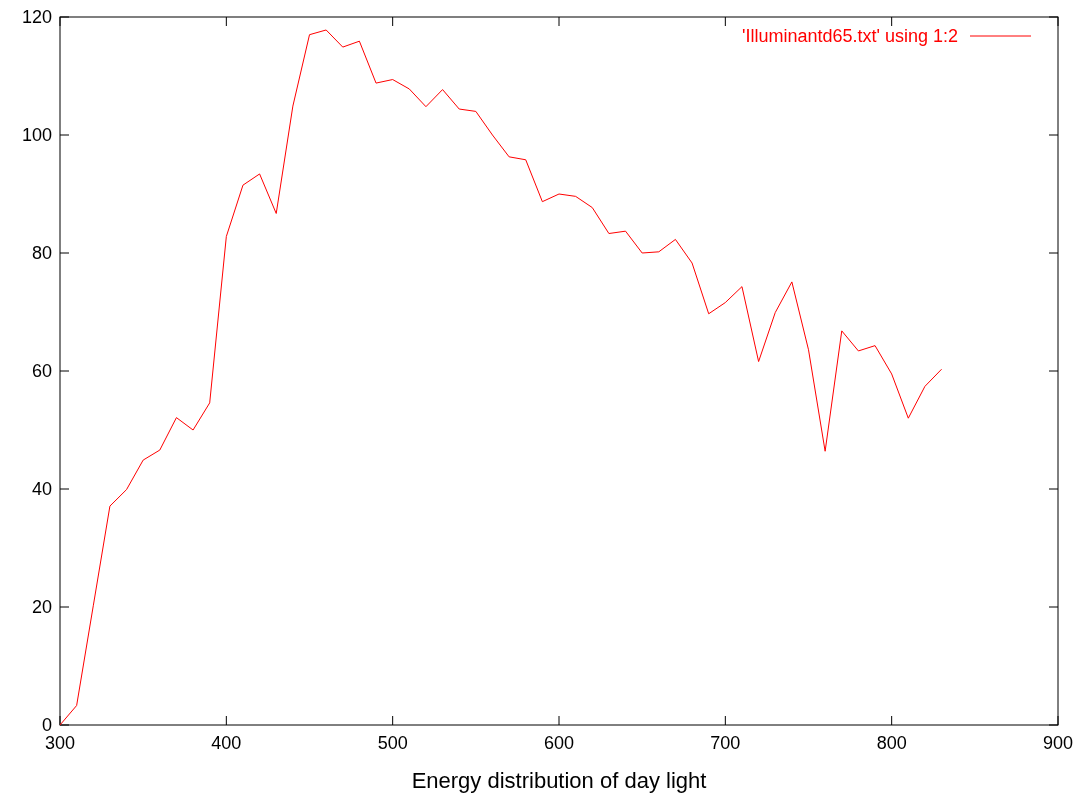  I want to click on y-tick-label: 100, so click(36, 135).